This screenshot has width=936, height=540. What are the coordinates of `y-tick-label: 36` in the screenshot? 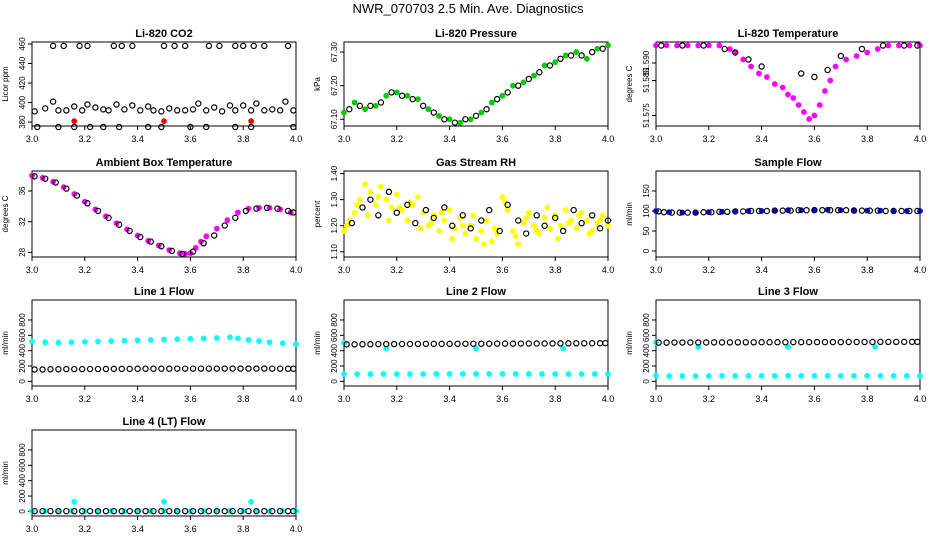 It's located at (22, 190).